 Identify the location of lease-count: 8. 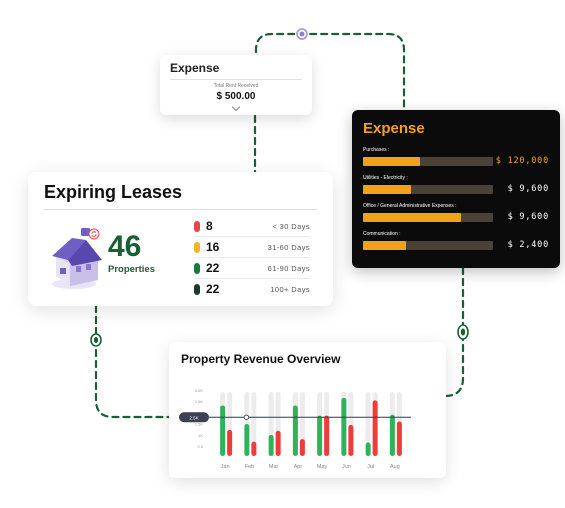
(209, 226).